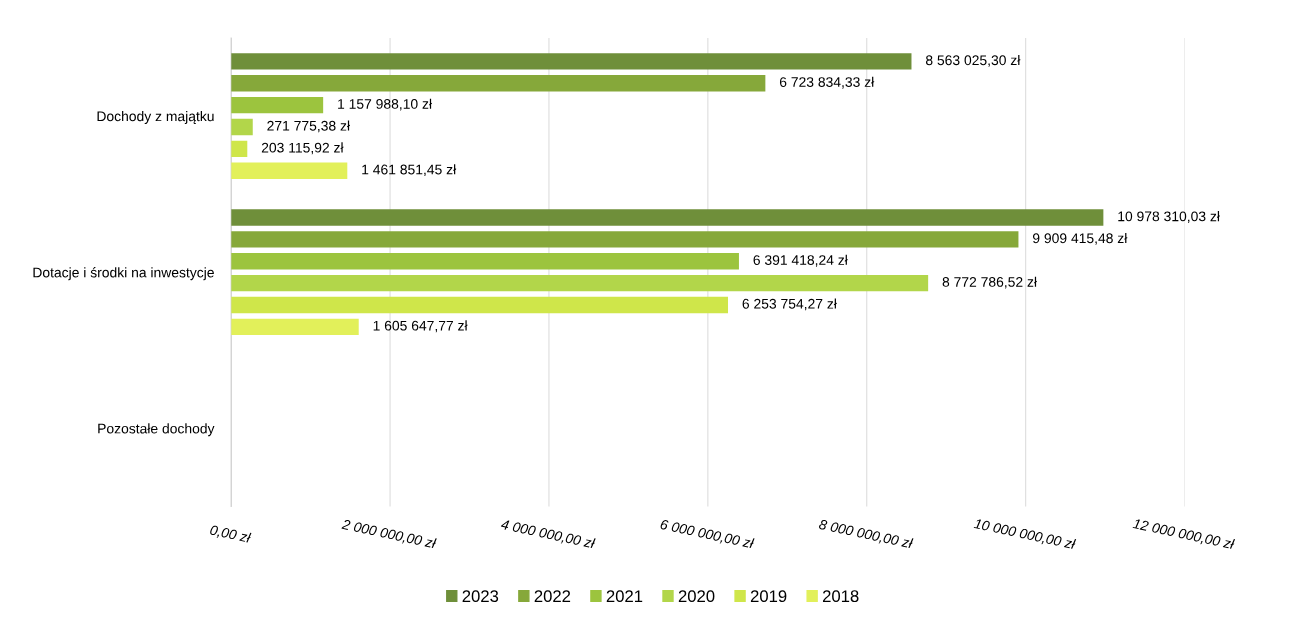 The height and width of the screenshot is (633, 1306). Describe the element at coordinates (552, 596) in the screenshot. I see `legend-label: 2022` at that location.